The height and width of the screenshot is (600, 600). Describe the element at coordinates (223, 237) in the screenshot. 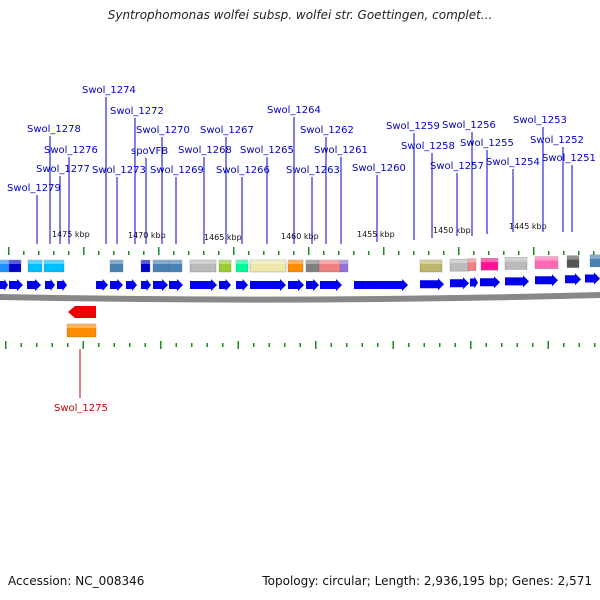

I see `scale-label: 1465 kbp` at that location.